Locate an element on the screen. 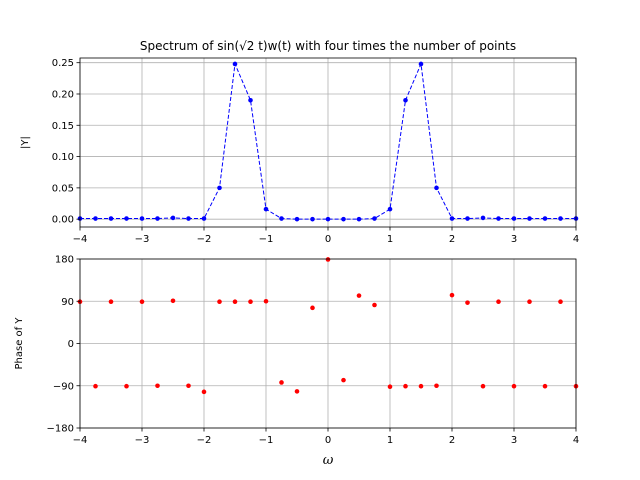 The image size is (640, 480). y-tick-label: 90 is located at coordinates (67, 302).